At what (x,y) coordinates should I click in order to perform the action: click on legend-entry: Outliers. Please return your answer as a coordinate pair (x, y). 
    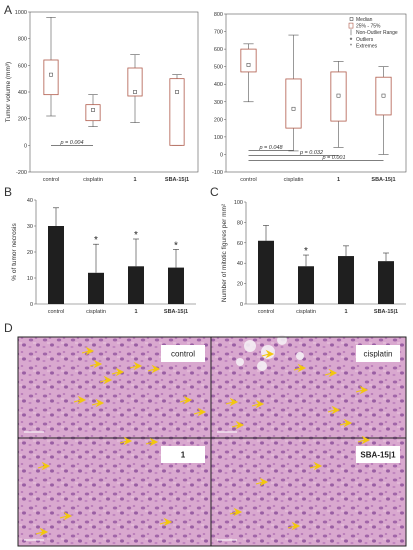
    Looking at the image, I should click on (365, 40).